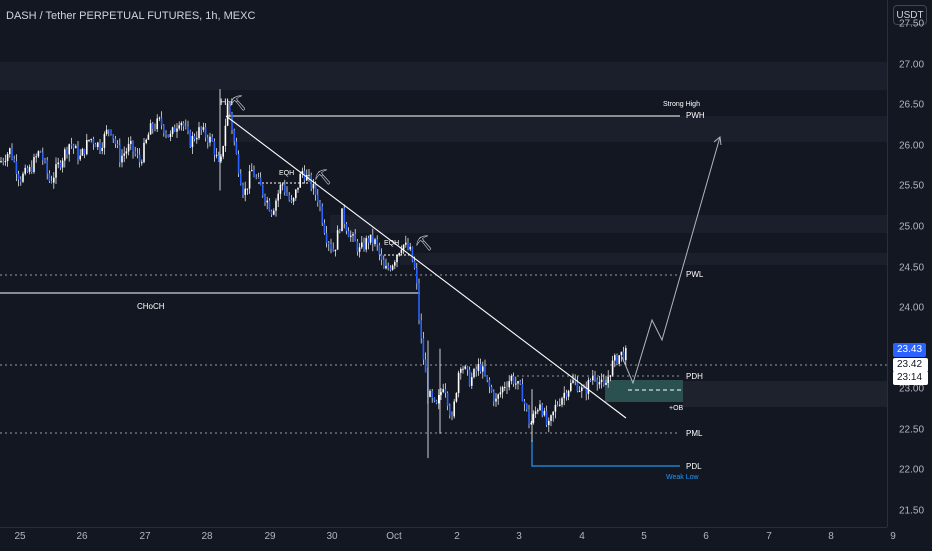  I want to click on time-tick-label: 9, so click(893, 536).